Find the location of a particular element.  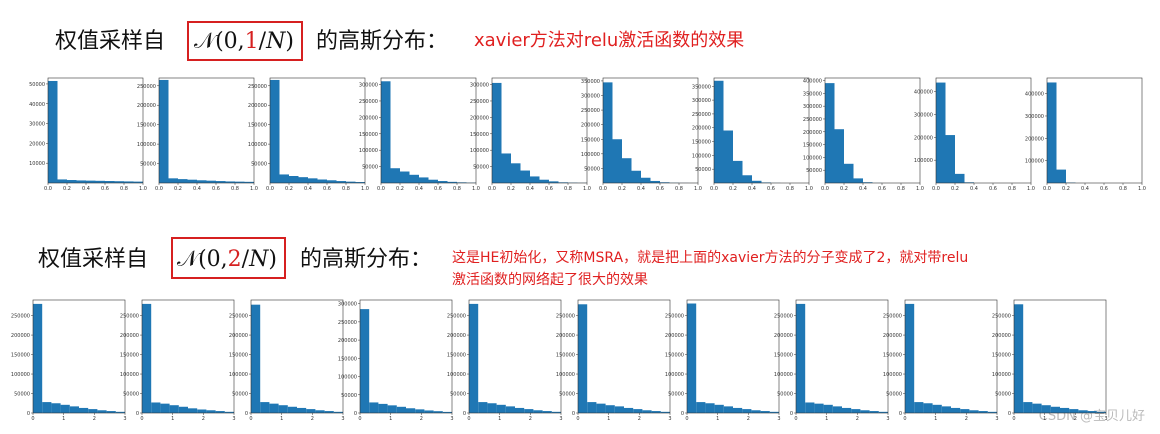

y-tick-label: 300000 is located at coordinates (347, 305).